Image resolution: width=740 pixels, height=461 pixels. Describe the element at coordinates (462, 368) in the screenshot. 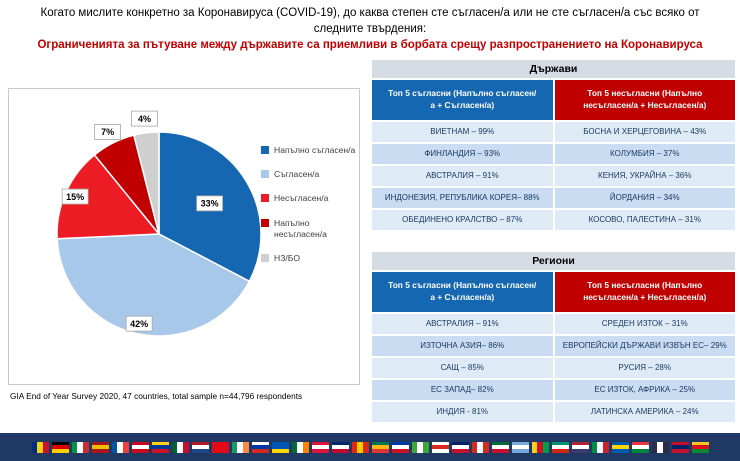

I see `table-cell: САЩ – 85%` at that location.